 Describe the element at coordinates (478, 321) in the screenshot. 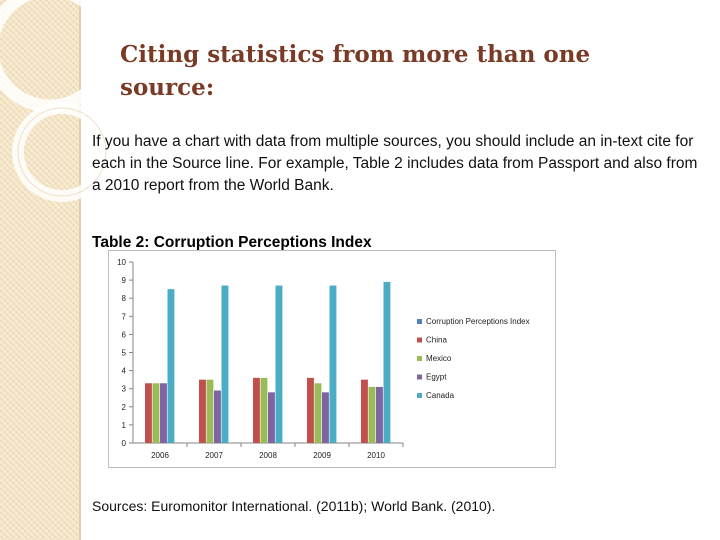

I see `legend-label: Corruption Perceptions Index` at that location.